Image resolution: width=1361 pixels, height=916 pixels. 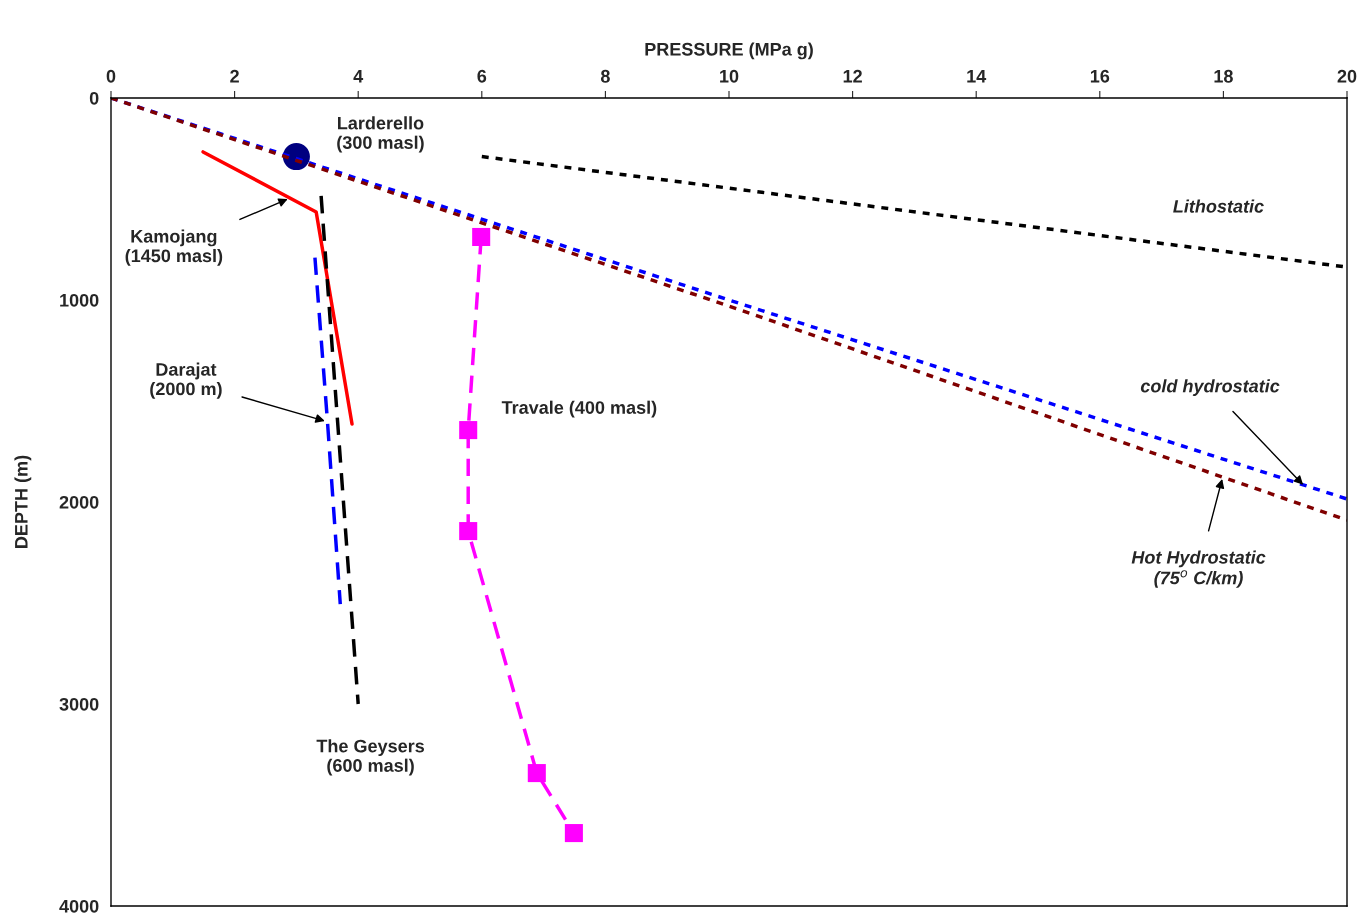 I want to click on annotation: Kamojang (1450 masl), so click(x=174, y=247).